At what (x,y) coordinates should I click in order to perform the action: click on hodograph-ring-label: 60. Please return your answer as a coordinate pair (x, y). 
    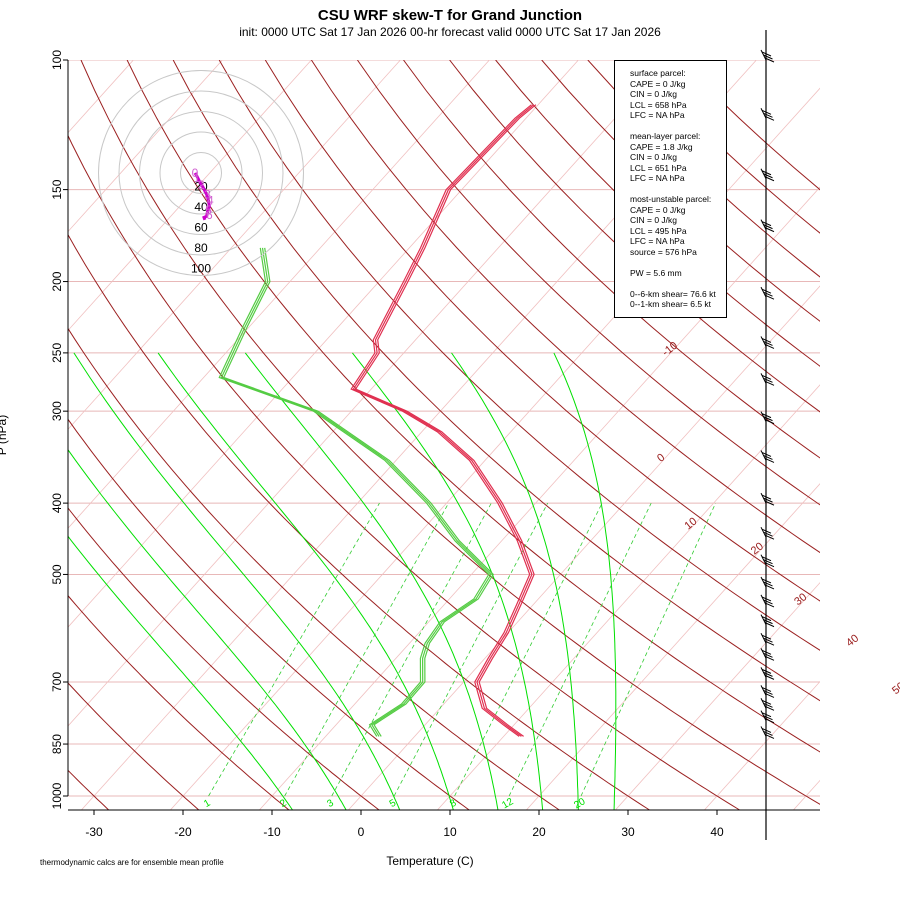
    Looking at the image, I should click on (201, 228).